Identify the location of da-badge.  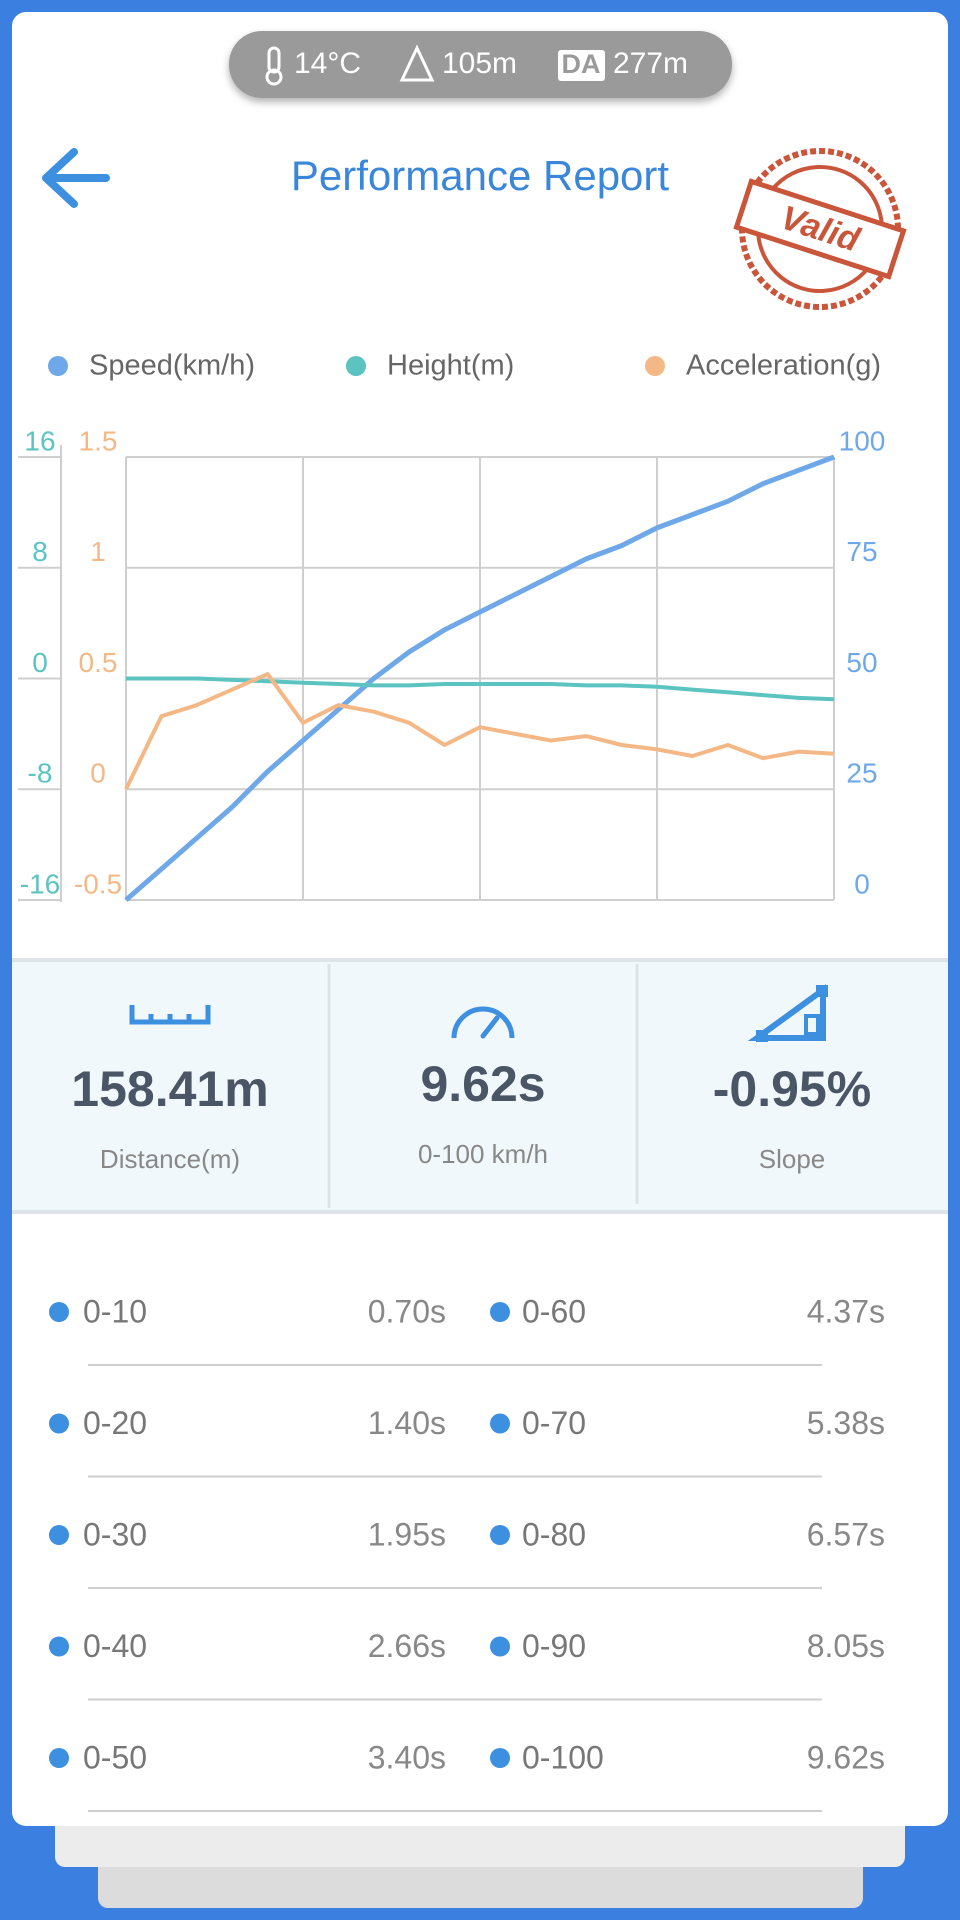
(581, 65).